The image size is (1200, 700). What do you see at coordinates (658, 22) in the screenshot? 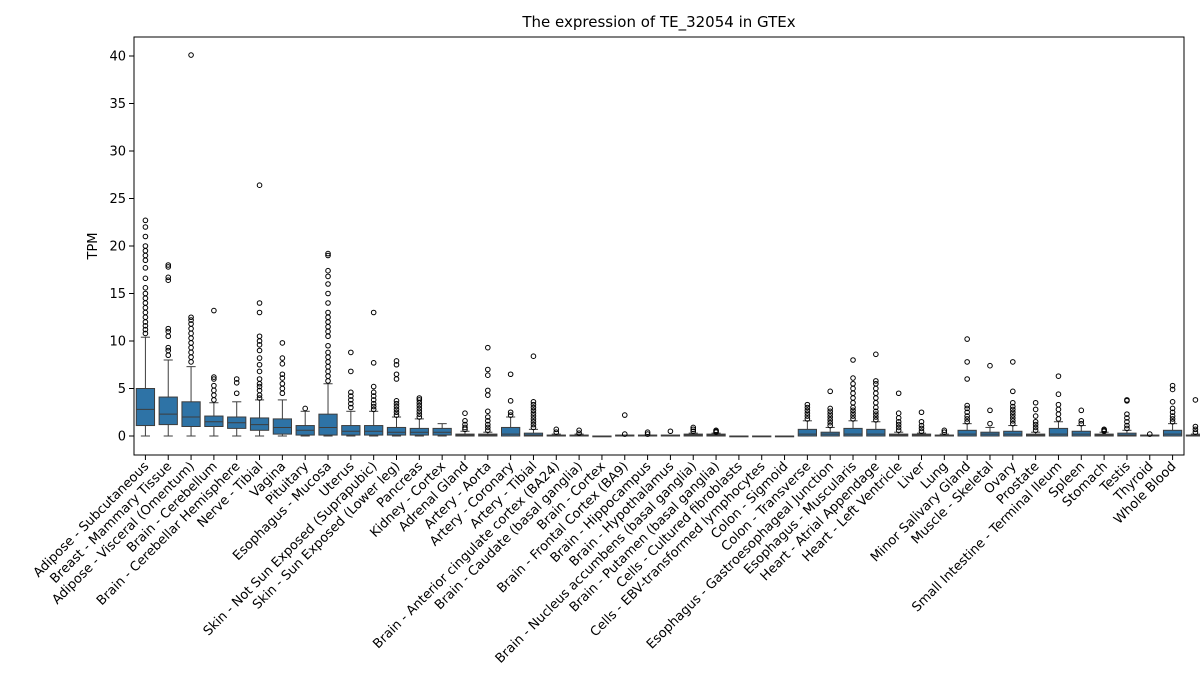
I see `chart-title: The expression of TE_32054 in GTEx` at bounding box center [658, 22].